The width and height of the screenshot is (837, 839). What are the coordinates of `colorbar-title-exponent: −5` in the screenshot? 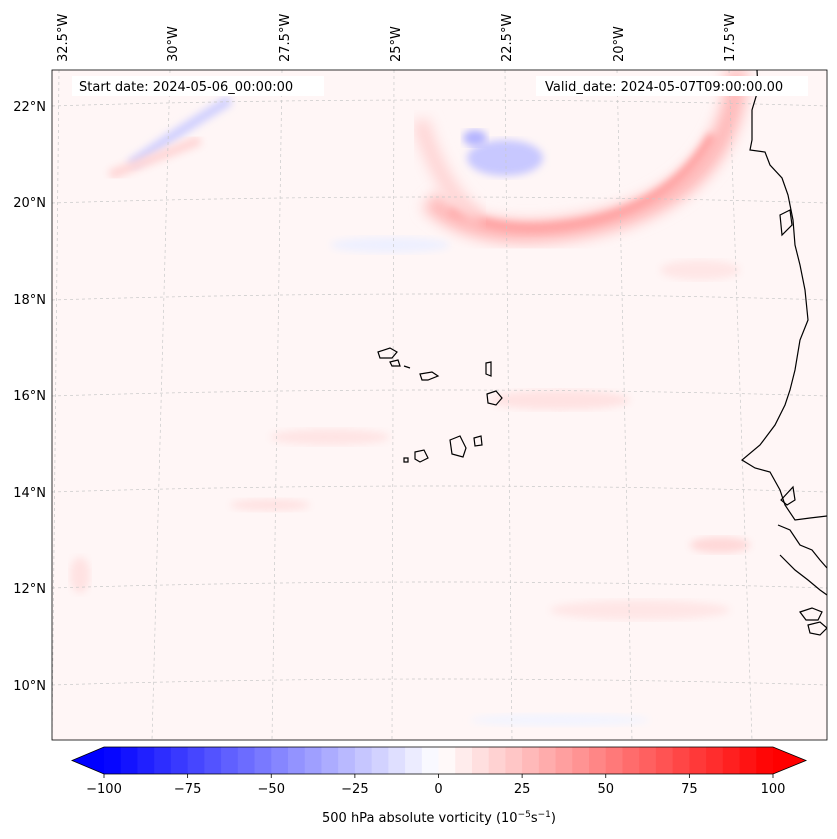 It's located at (524, 815).